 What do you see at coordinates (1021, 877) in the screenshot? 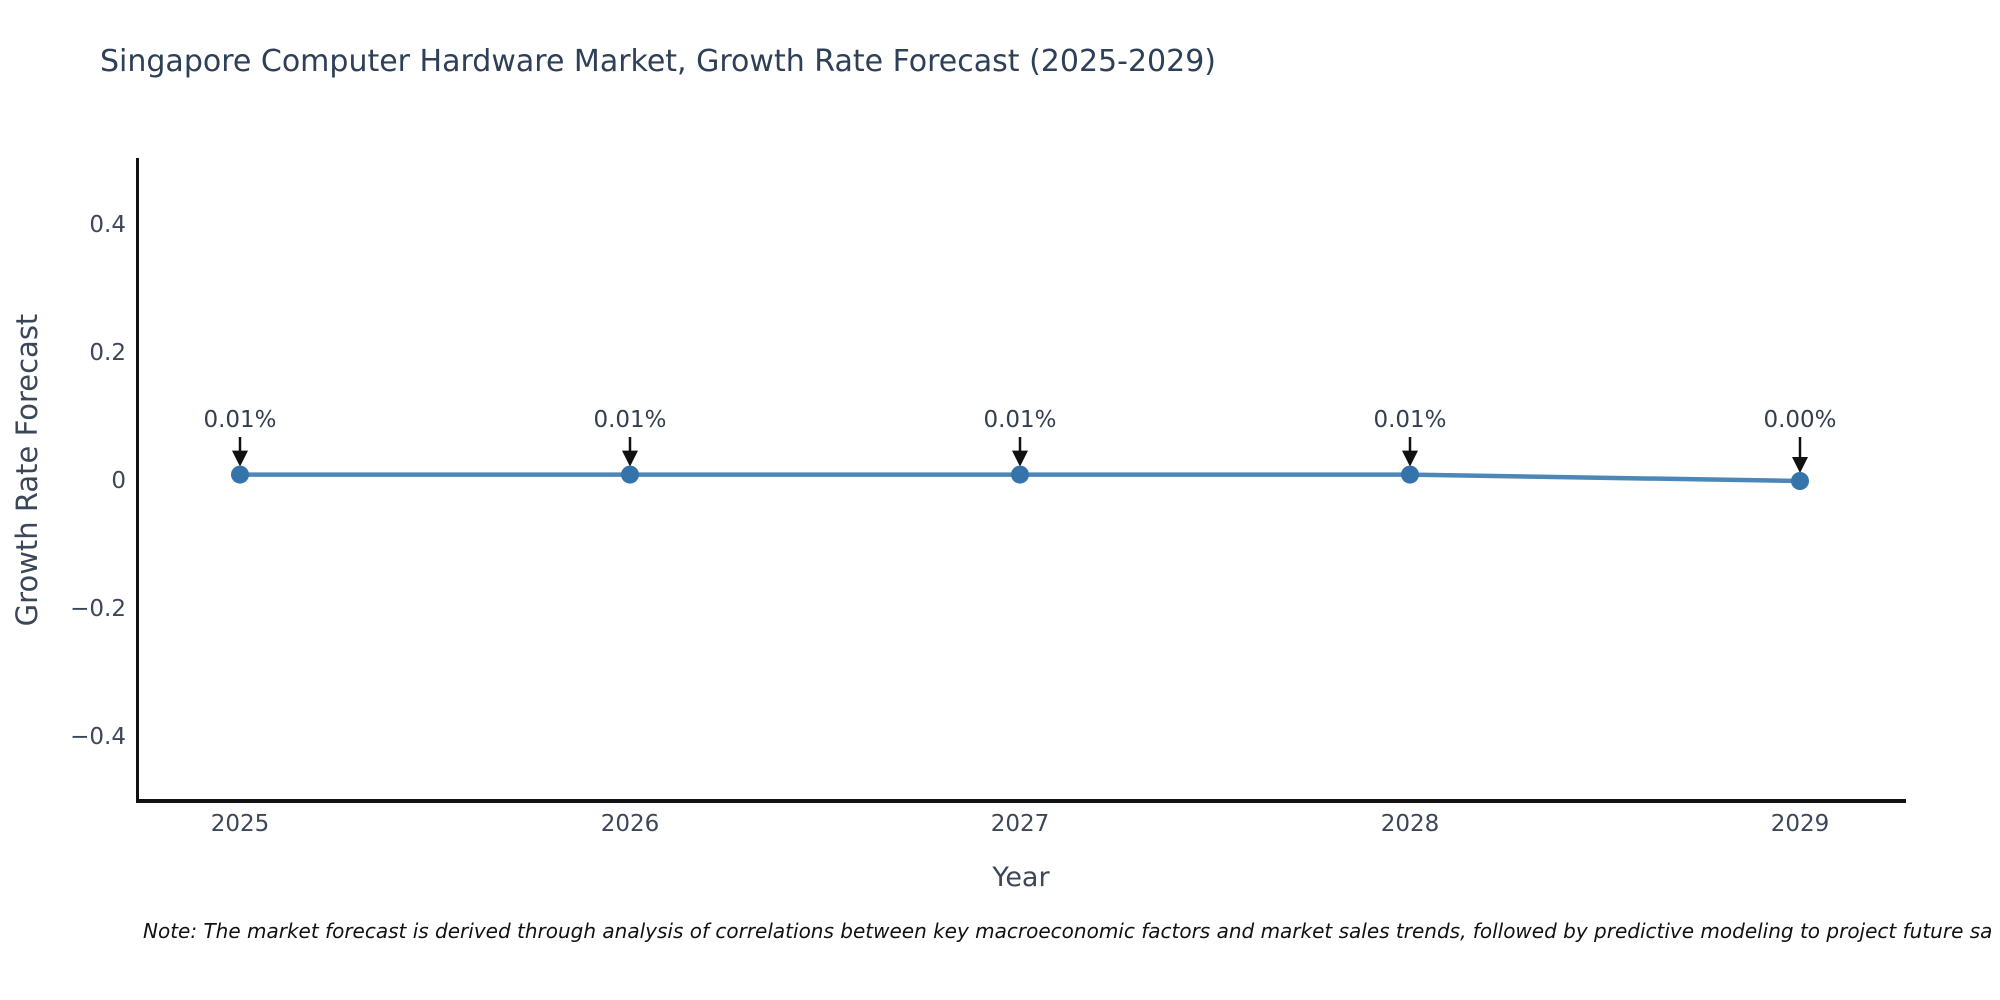
I see `x-axis-title: Year` at bounding box center [1021, 877].